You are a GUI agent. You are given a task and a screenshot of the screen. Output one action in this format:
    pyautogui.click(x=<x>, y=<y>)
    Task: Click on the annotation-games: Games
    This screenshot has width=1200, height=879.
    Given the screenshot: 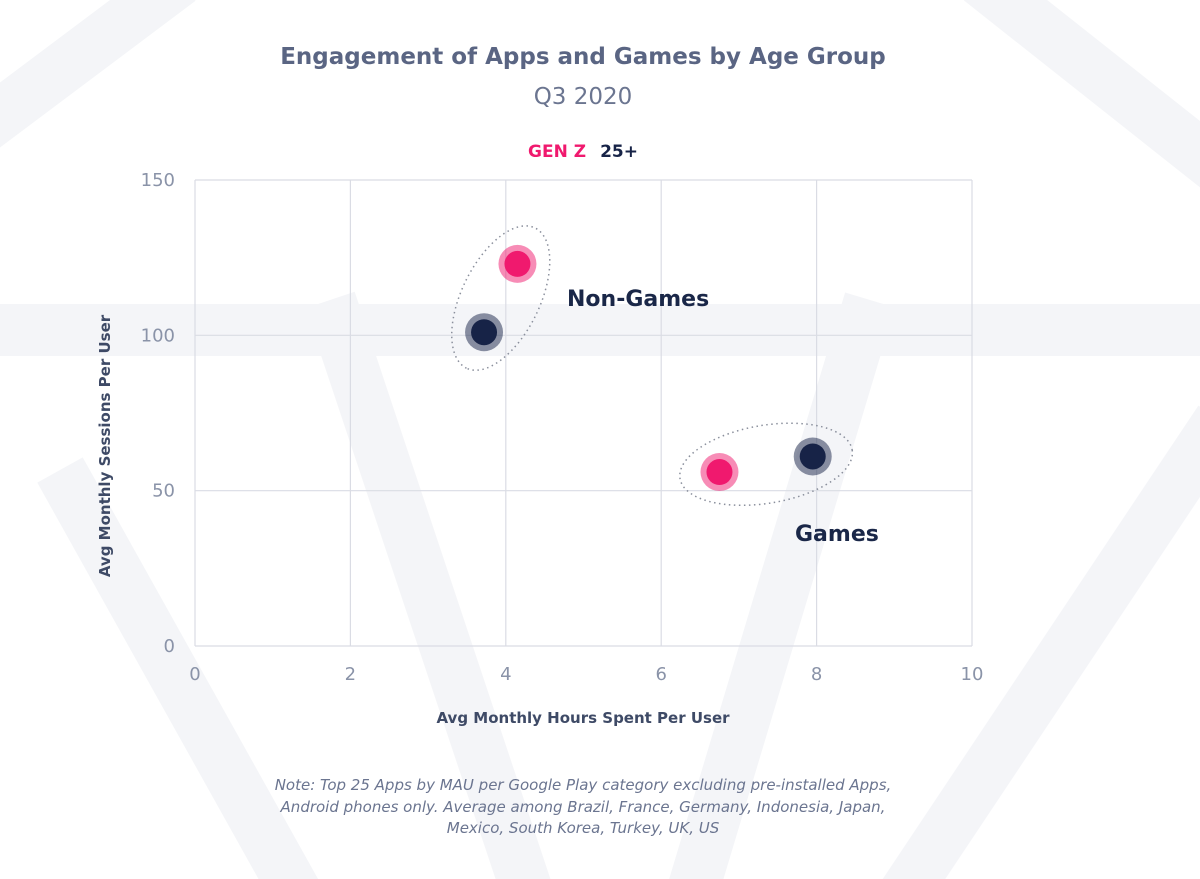 What is the action you would take?
    pyautogui.click(x=837, y=534)
    